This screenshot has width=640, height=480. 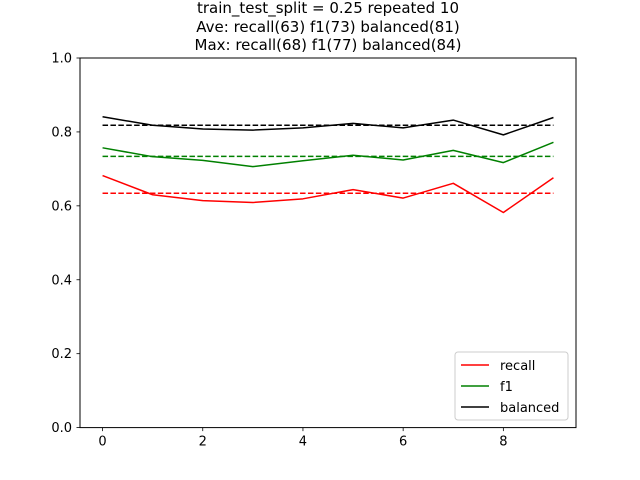 I want to click on chart-title-line-1: train_test_split = 0.25 repeated 10, so click(x=328, y=9).